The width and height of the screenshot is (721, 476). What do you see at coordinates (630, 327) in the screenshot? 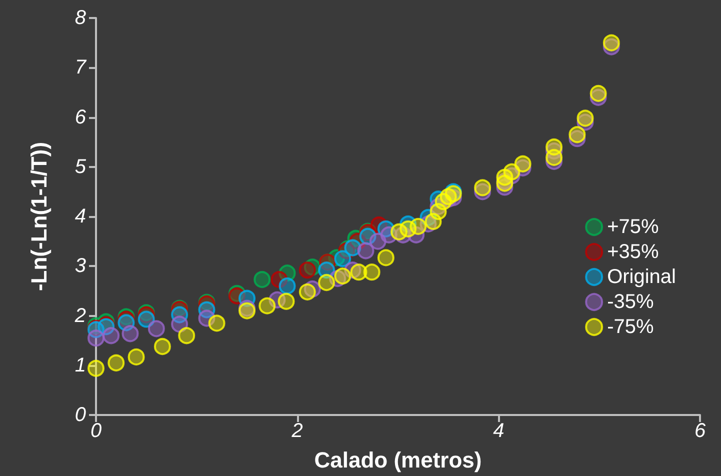
I see `legend-label: -75%` at bounding box center [630, 327].